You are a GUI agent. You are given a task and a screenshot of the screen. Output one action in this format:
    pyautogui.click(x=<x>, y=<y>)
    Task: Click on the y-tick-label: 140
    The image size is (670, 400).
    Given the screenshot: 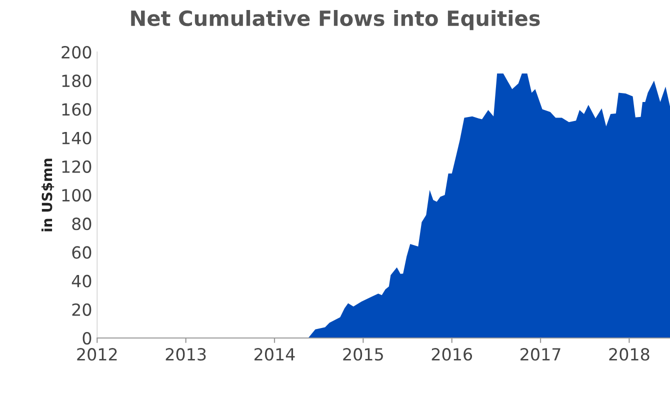 What is the action you would take?
    pyautogui.click(x=77, y=138)
    